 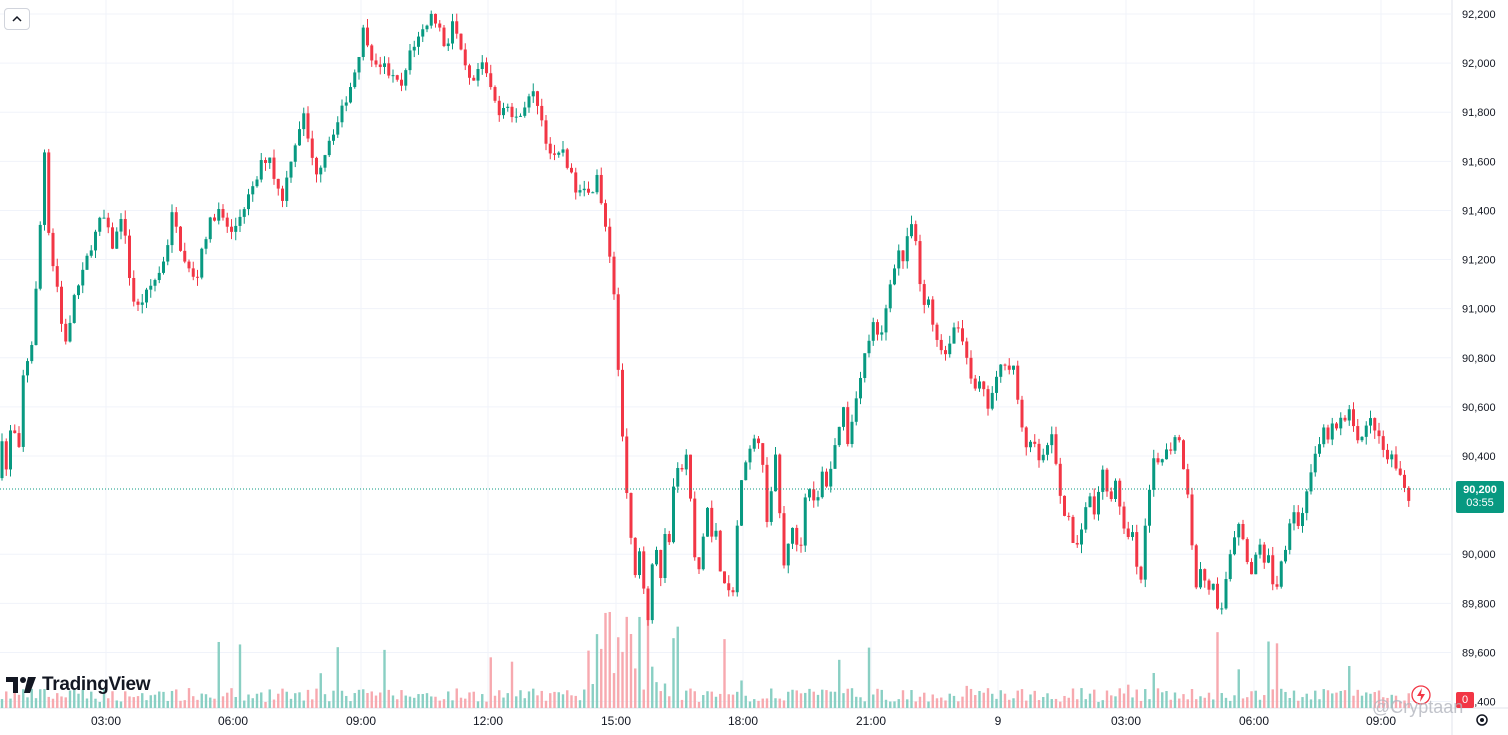 I want to click on settings-gear-icon, so click(x=1482, y=722).